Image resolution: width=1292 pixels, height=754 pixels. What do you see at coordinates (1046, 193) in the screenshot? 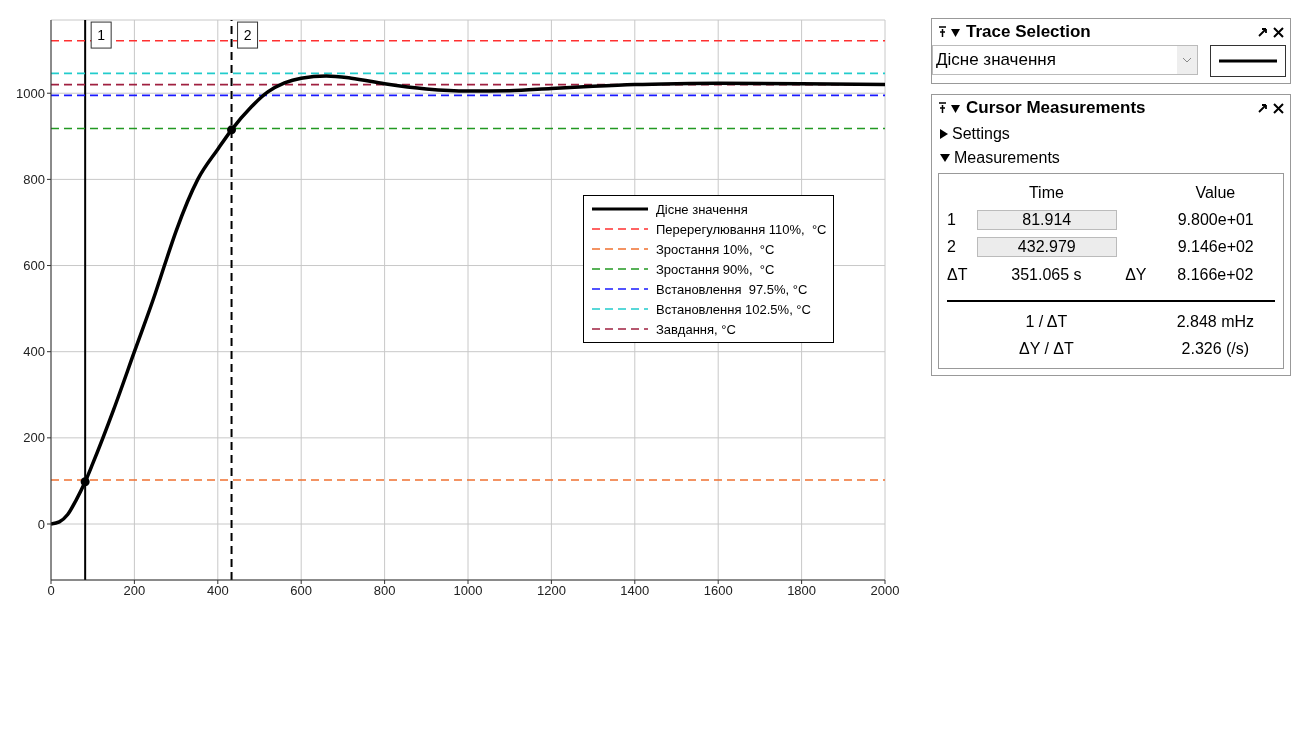
I see `text: Time` at bounding box center [1046, 193].